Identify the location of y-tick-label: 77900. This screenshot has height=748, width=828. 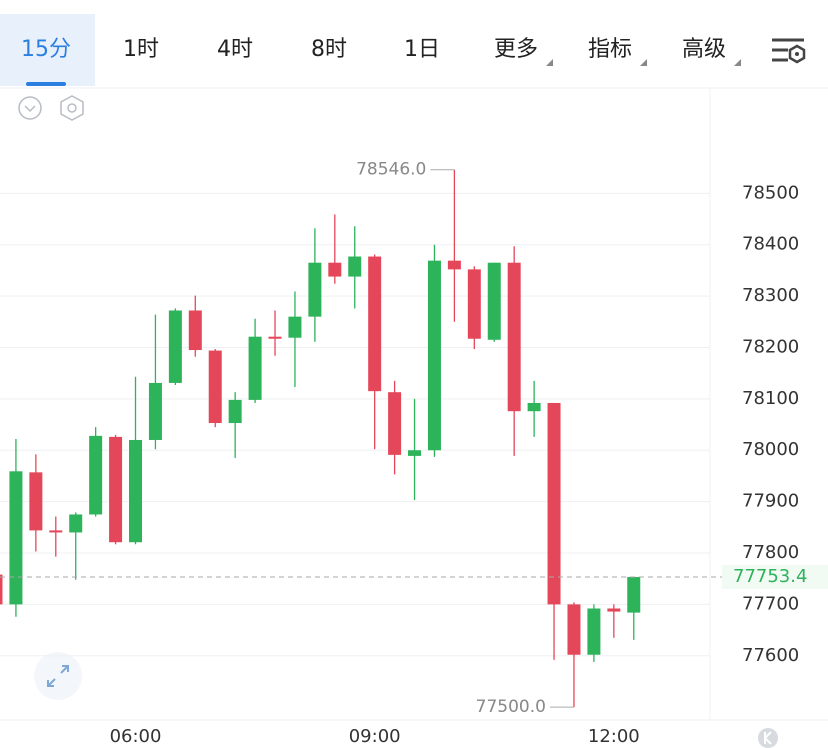
(770, 501).